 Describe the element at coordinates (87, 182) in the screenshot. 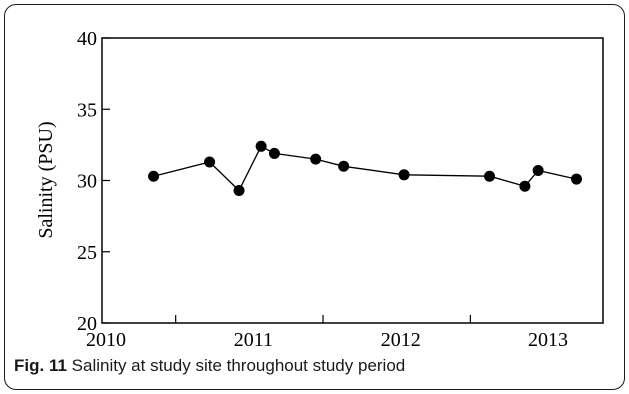

I see `y-tick-label: 30` at that location.